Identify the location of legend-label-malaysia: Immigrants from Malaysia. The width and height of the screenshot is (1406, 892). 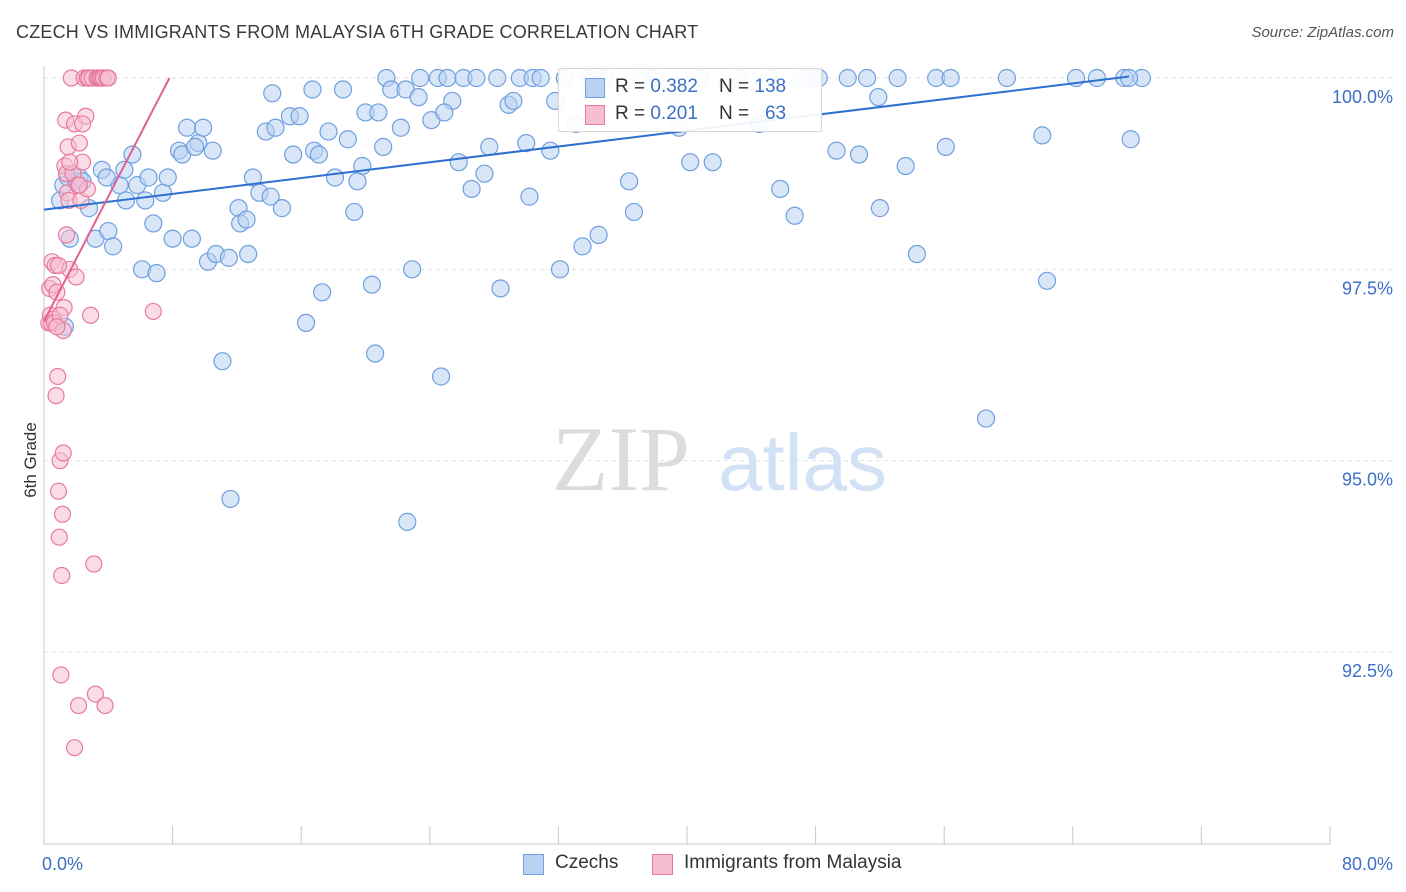
(793, 862).